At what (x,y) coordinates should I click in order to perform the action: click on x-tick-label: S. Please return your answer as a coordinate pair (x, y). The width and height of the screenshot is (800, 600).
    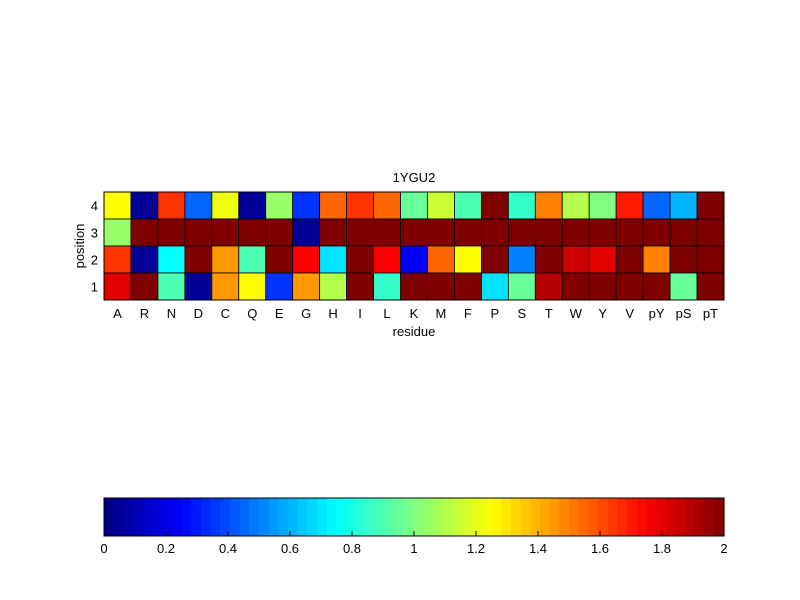
    Looking at the image, I should click on (521, 313).